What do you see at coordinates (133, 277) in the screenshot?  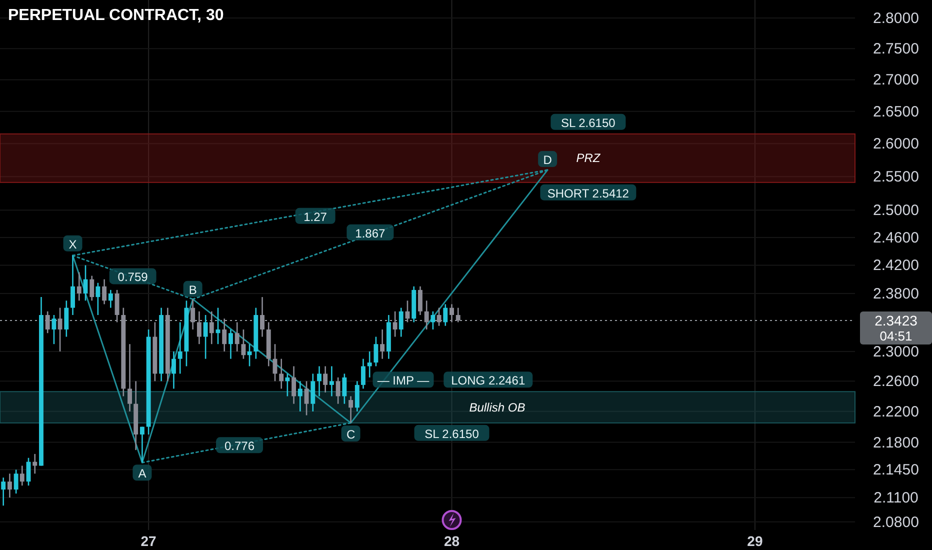 I see `annotation: 0.759` at bounding box center [133, 277].